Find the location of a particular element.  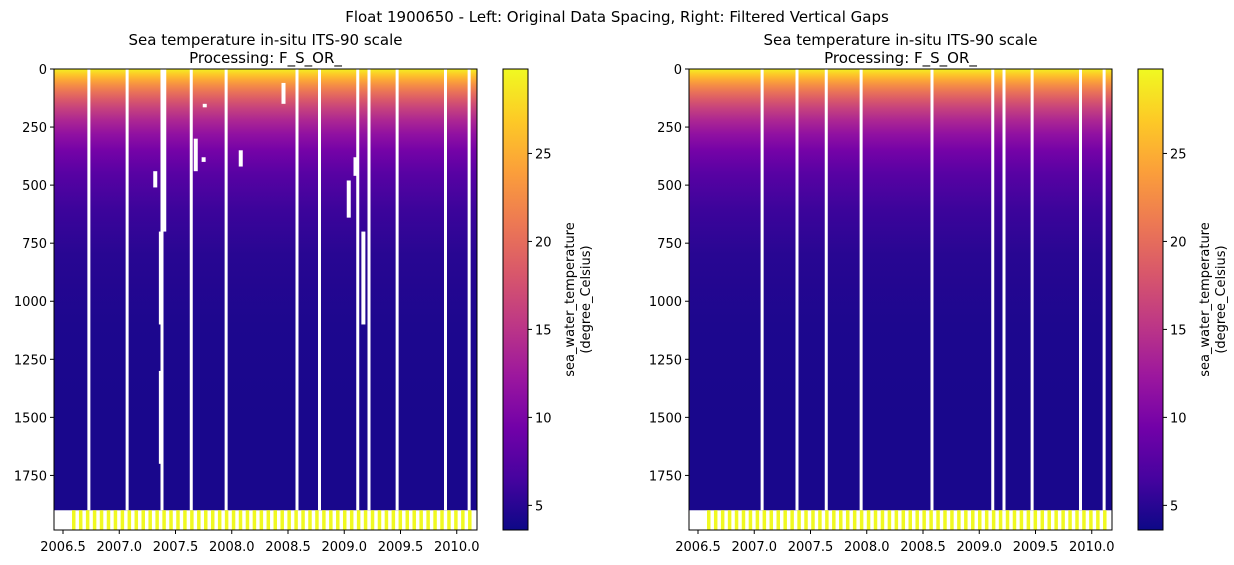

chart-title-line2: Processing: F_S_OR_ is located at coordinates (900, 58).